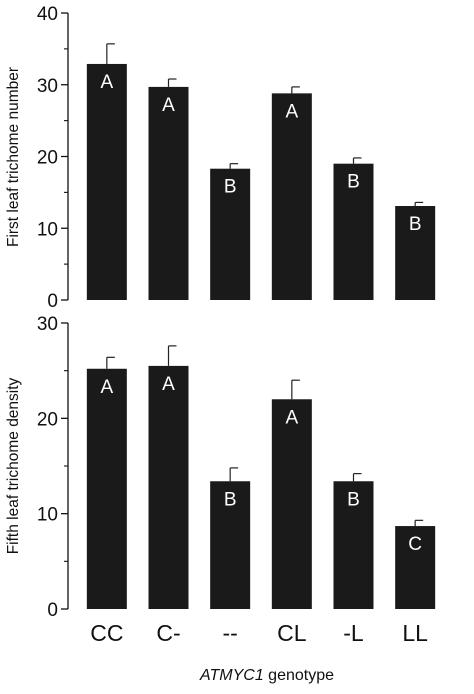  What do you see at coordinates (106, 633) in the screenshot?
I see `x-tick-label: CC` at bounding box center [106, 633].